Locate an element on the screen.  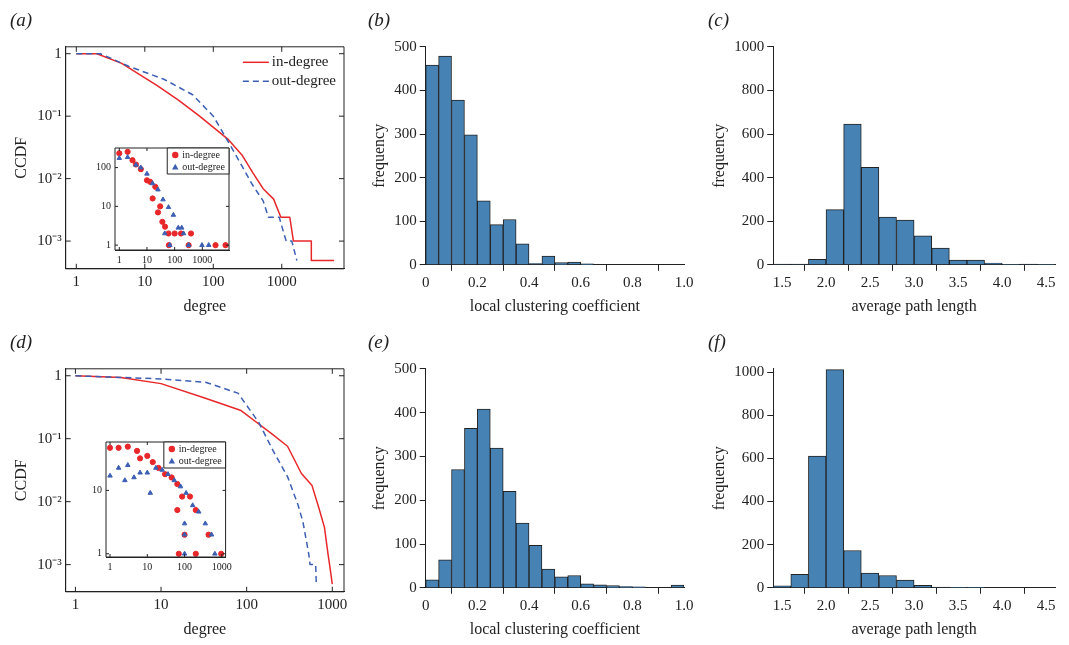
chart-title: (f) is located at coordinates (717, 342).